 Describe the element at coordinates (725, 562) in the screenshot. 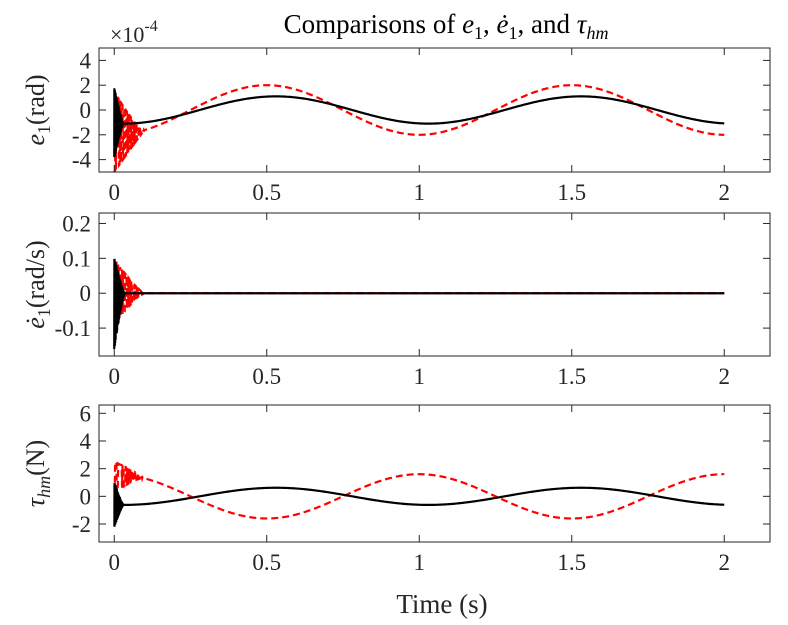

I see `x-tick-label-tau: 2` at that location.